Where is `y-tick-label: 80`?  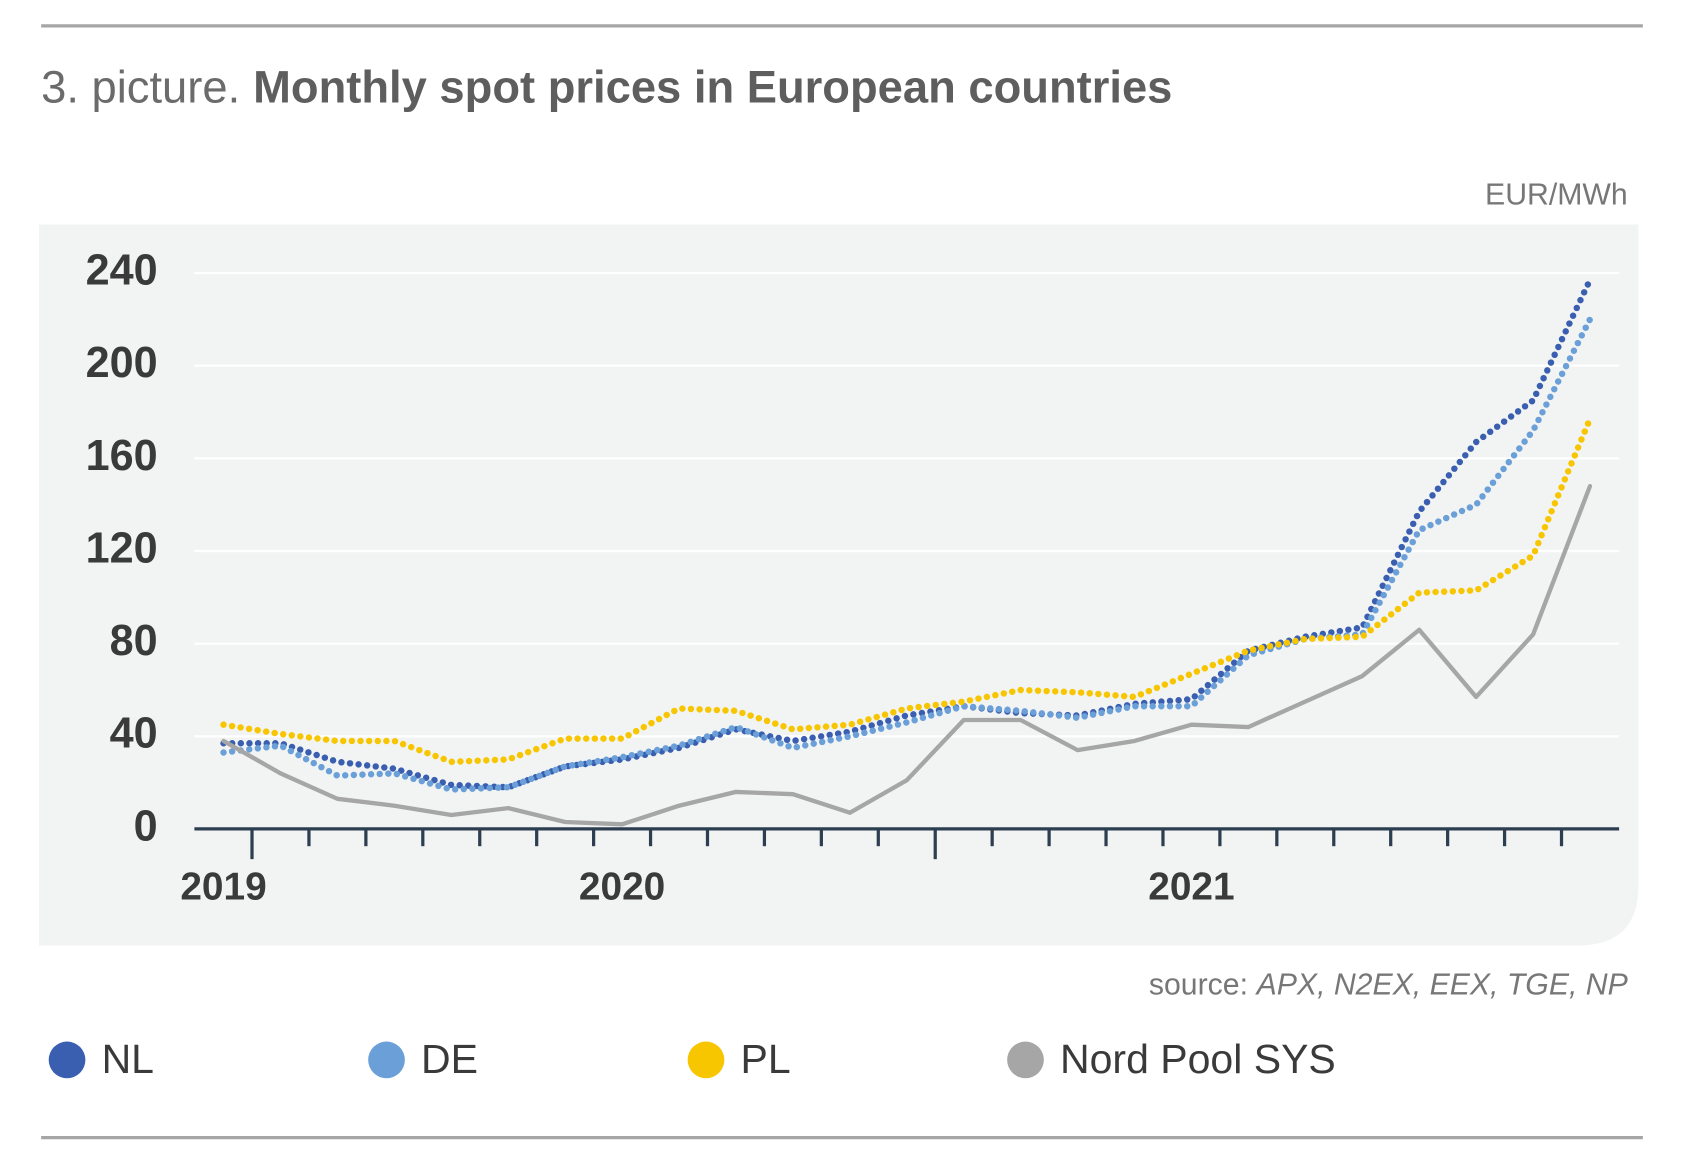
y-tick-label: 80 is located at coordinates (134, 641).